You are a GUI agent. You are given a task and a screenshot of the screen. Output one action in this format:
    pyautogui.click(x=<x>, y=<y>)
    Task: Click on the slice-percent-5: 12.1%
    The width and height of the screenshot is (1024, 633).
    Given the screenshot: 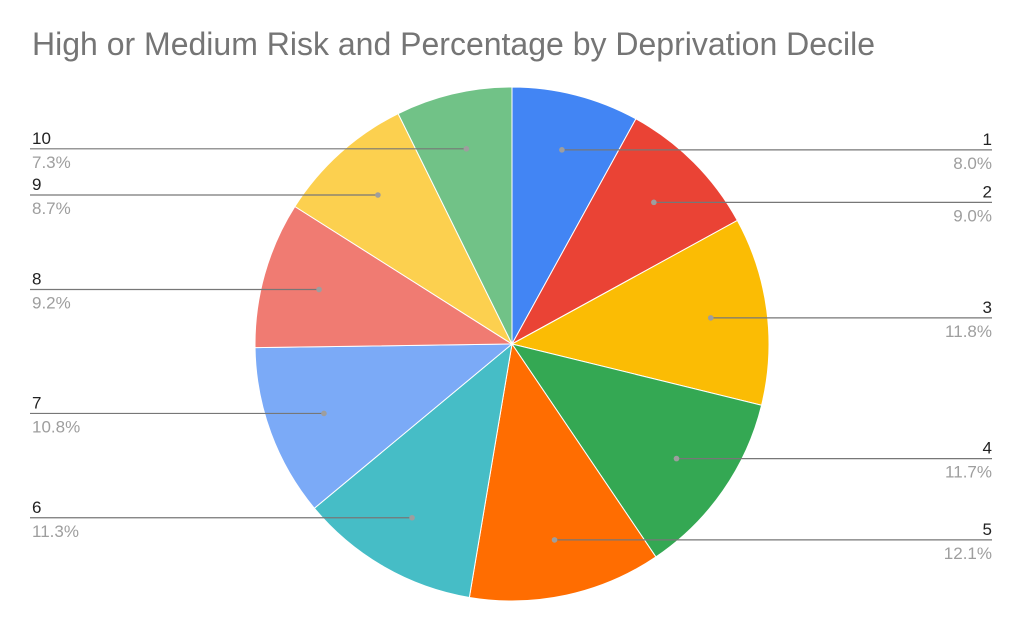 What is the action you would take?
    pyautogui.click(x=968, y=553)
    